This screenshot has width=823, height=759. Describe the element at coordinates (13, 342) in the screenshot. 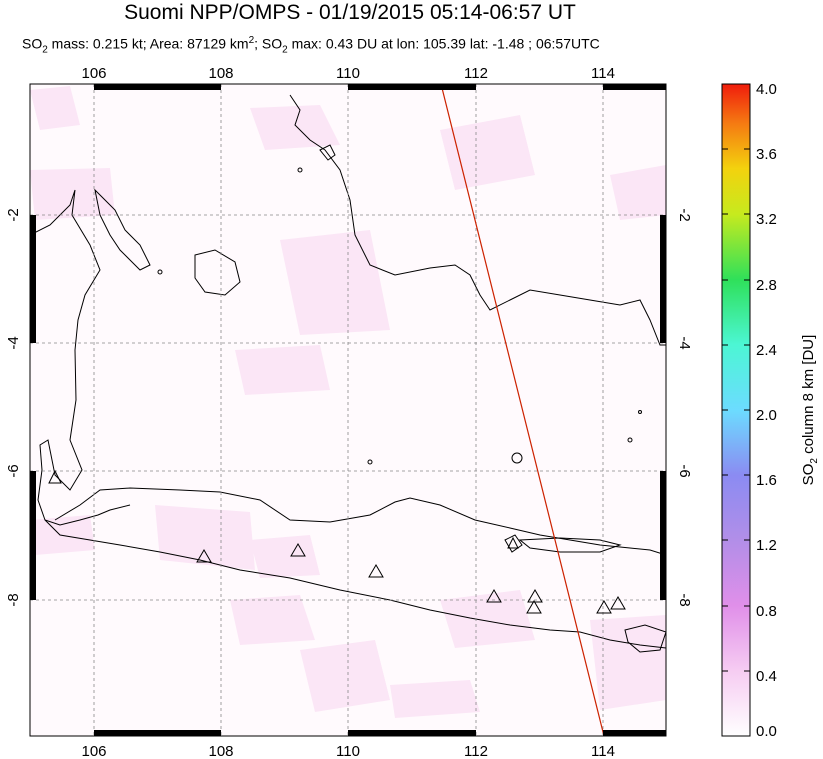

I see `lat-tick-left: -4` at that location.